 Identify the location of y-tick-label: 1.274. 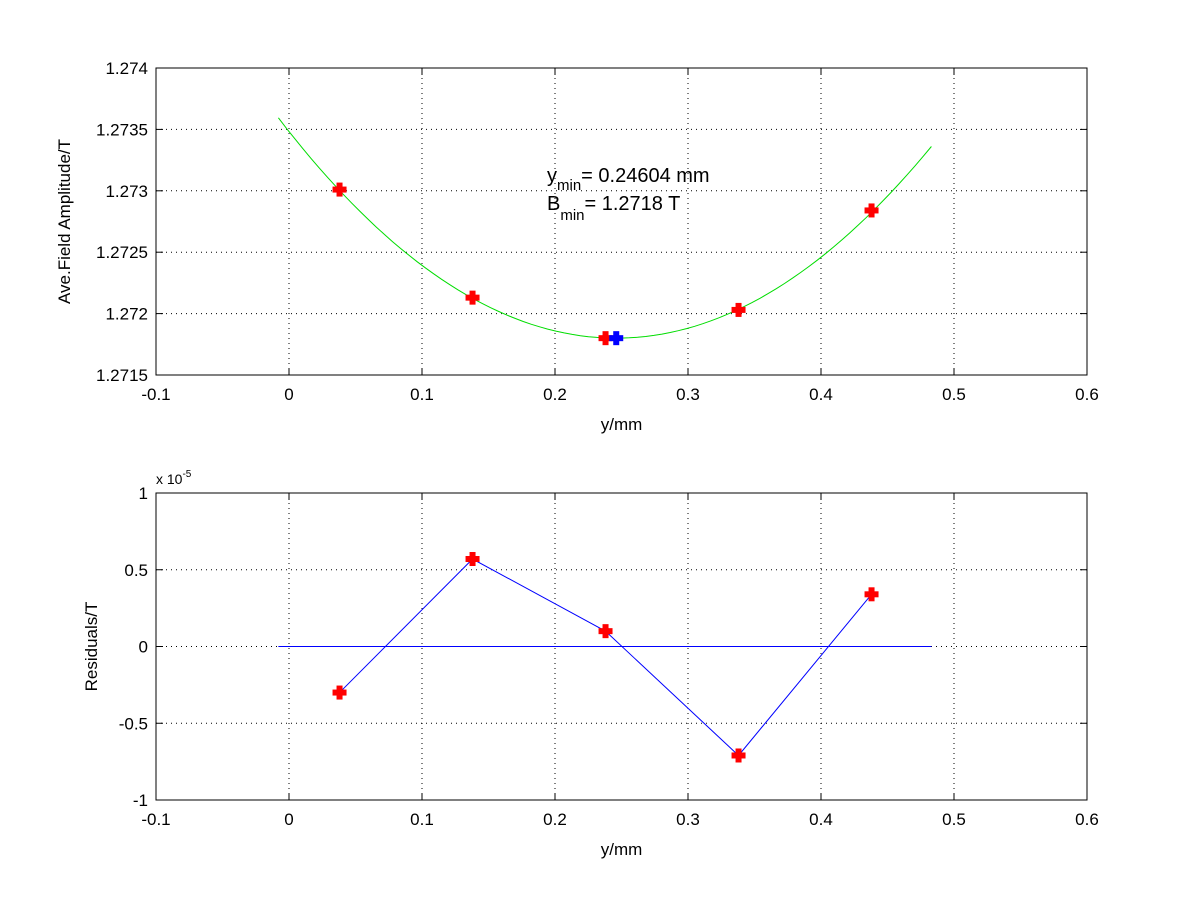
(126, 68).